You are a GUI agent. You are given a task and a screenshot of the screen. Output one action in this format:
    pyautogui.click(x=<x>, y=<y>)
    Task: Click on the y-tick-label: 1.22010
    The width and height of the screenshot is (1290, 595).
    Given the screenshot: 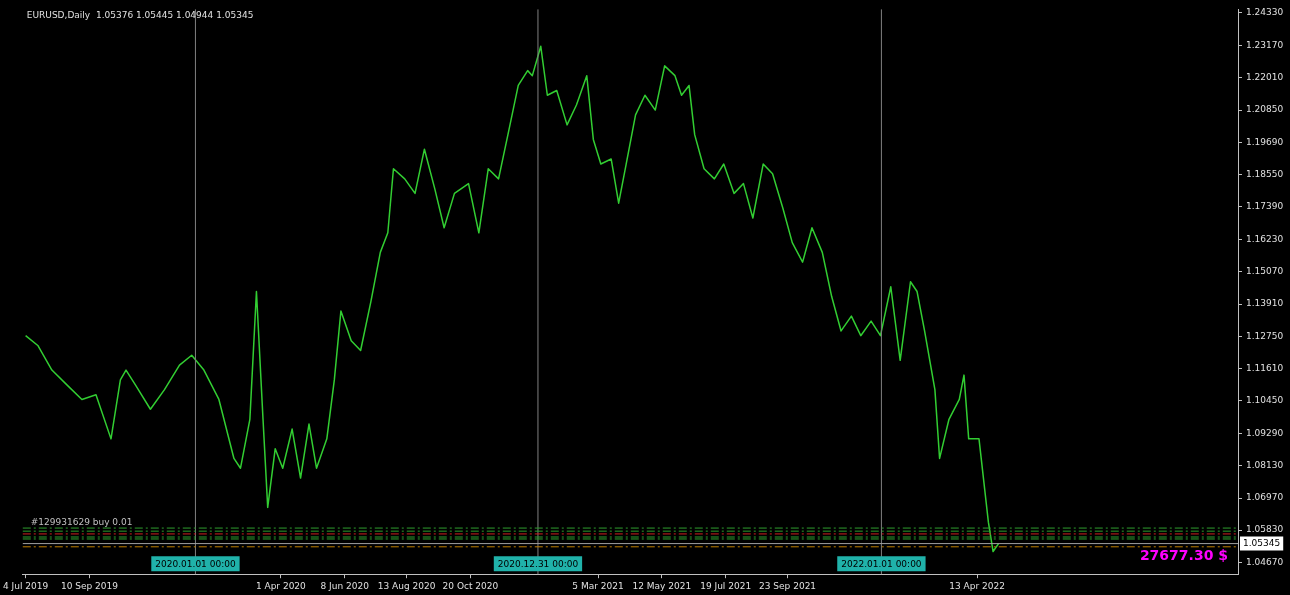 What is the action you would take?
    pyautogui.click(x=1265, y=76)
    